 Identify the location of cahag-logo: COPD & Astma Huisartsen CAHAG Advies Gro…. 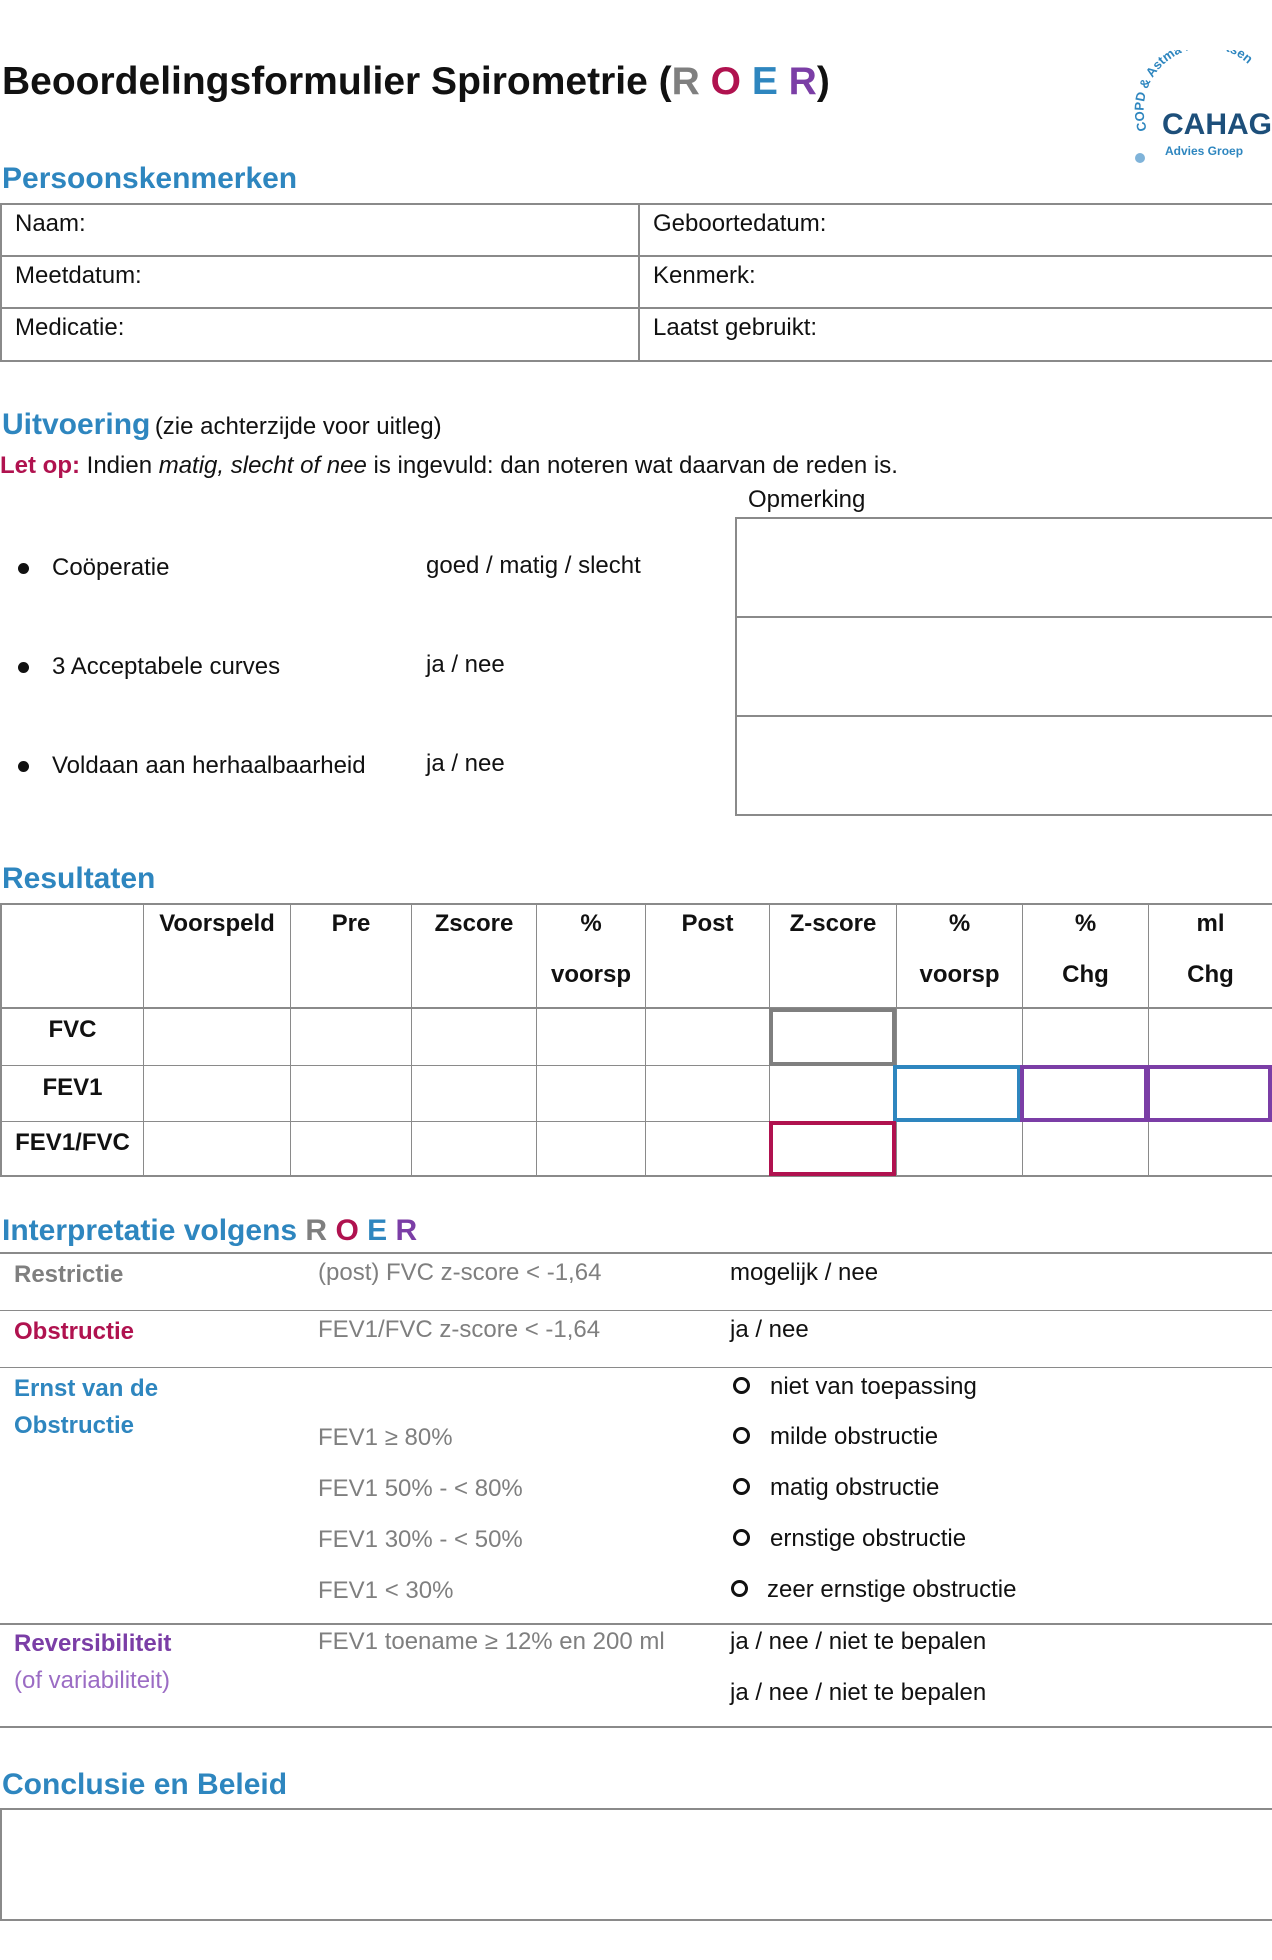
(1198, 100).